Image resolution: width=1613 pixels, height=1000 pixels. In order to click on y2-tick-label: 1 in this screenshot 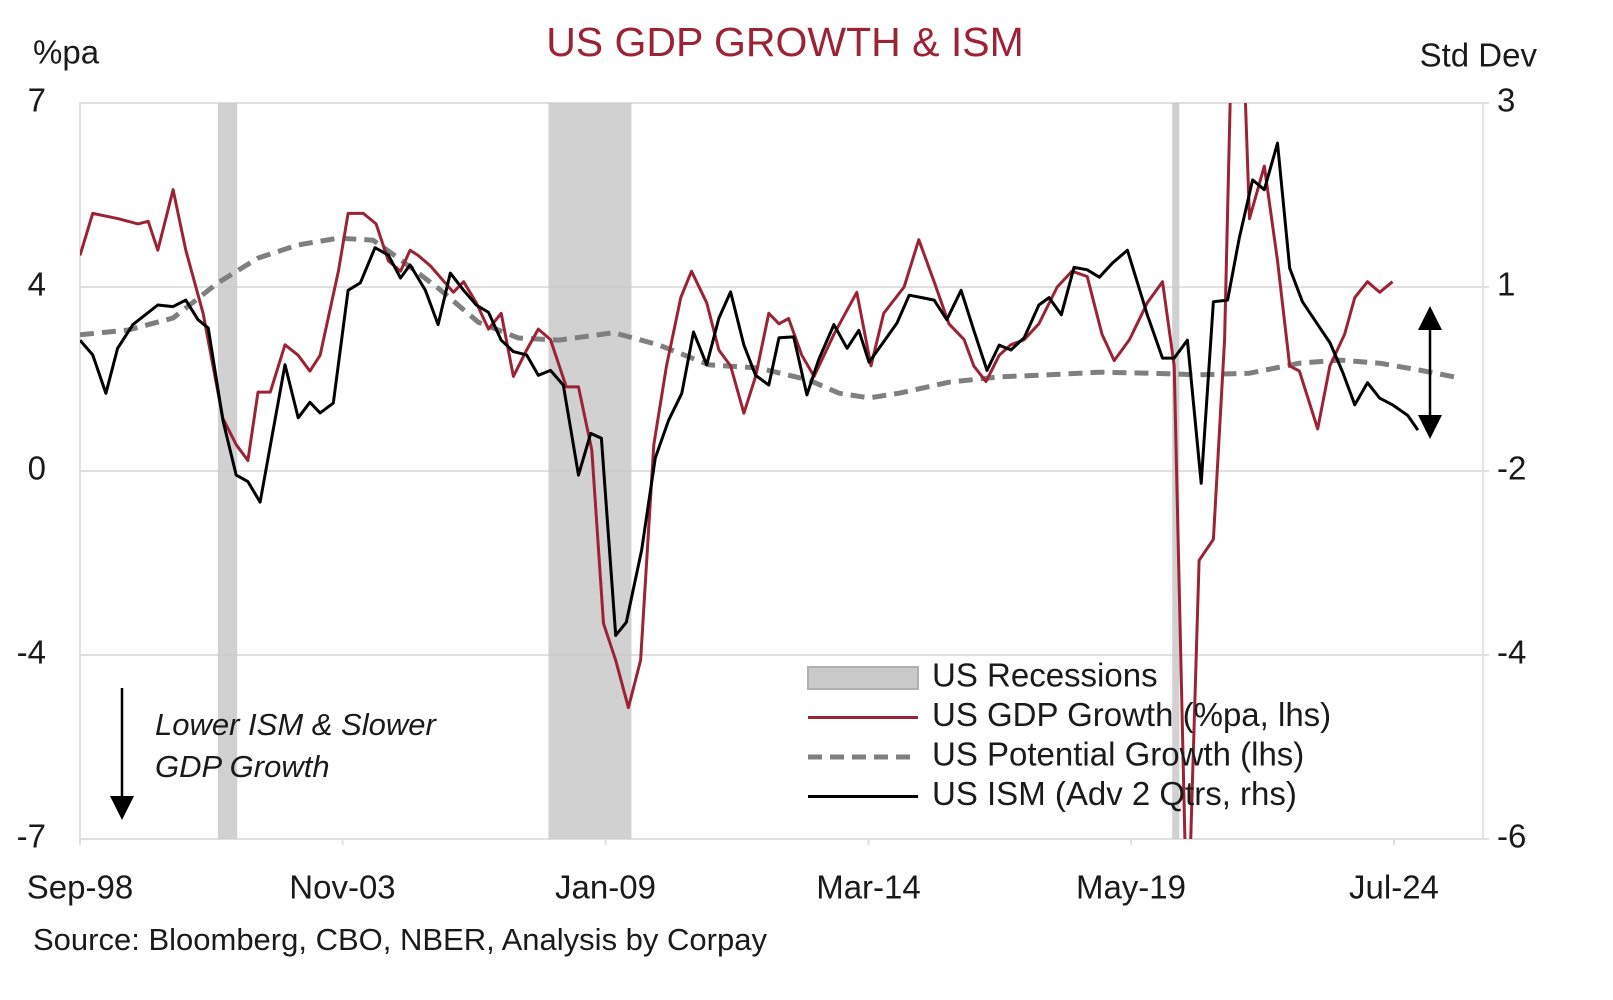, I will do `click(1506, 284)`.